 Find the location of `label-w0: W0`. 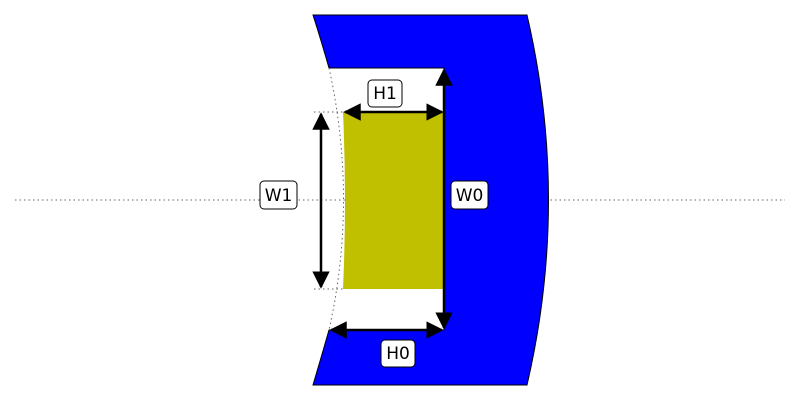

label-w0: W0 is located at coordinates (469, 195).